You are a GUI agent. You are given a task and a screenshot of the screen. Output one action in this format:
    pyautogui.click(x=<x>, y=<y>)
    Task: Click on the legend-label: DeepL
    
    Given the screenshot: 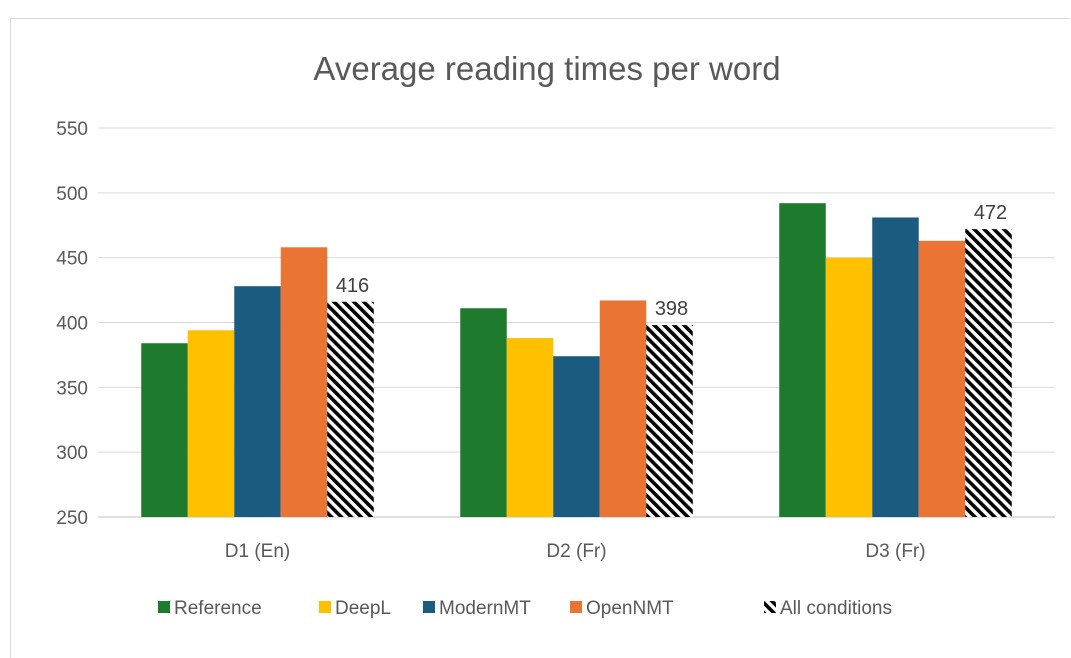 What is the action you would take?
    pyautogui.click(x=363, y=608)
    